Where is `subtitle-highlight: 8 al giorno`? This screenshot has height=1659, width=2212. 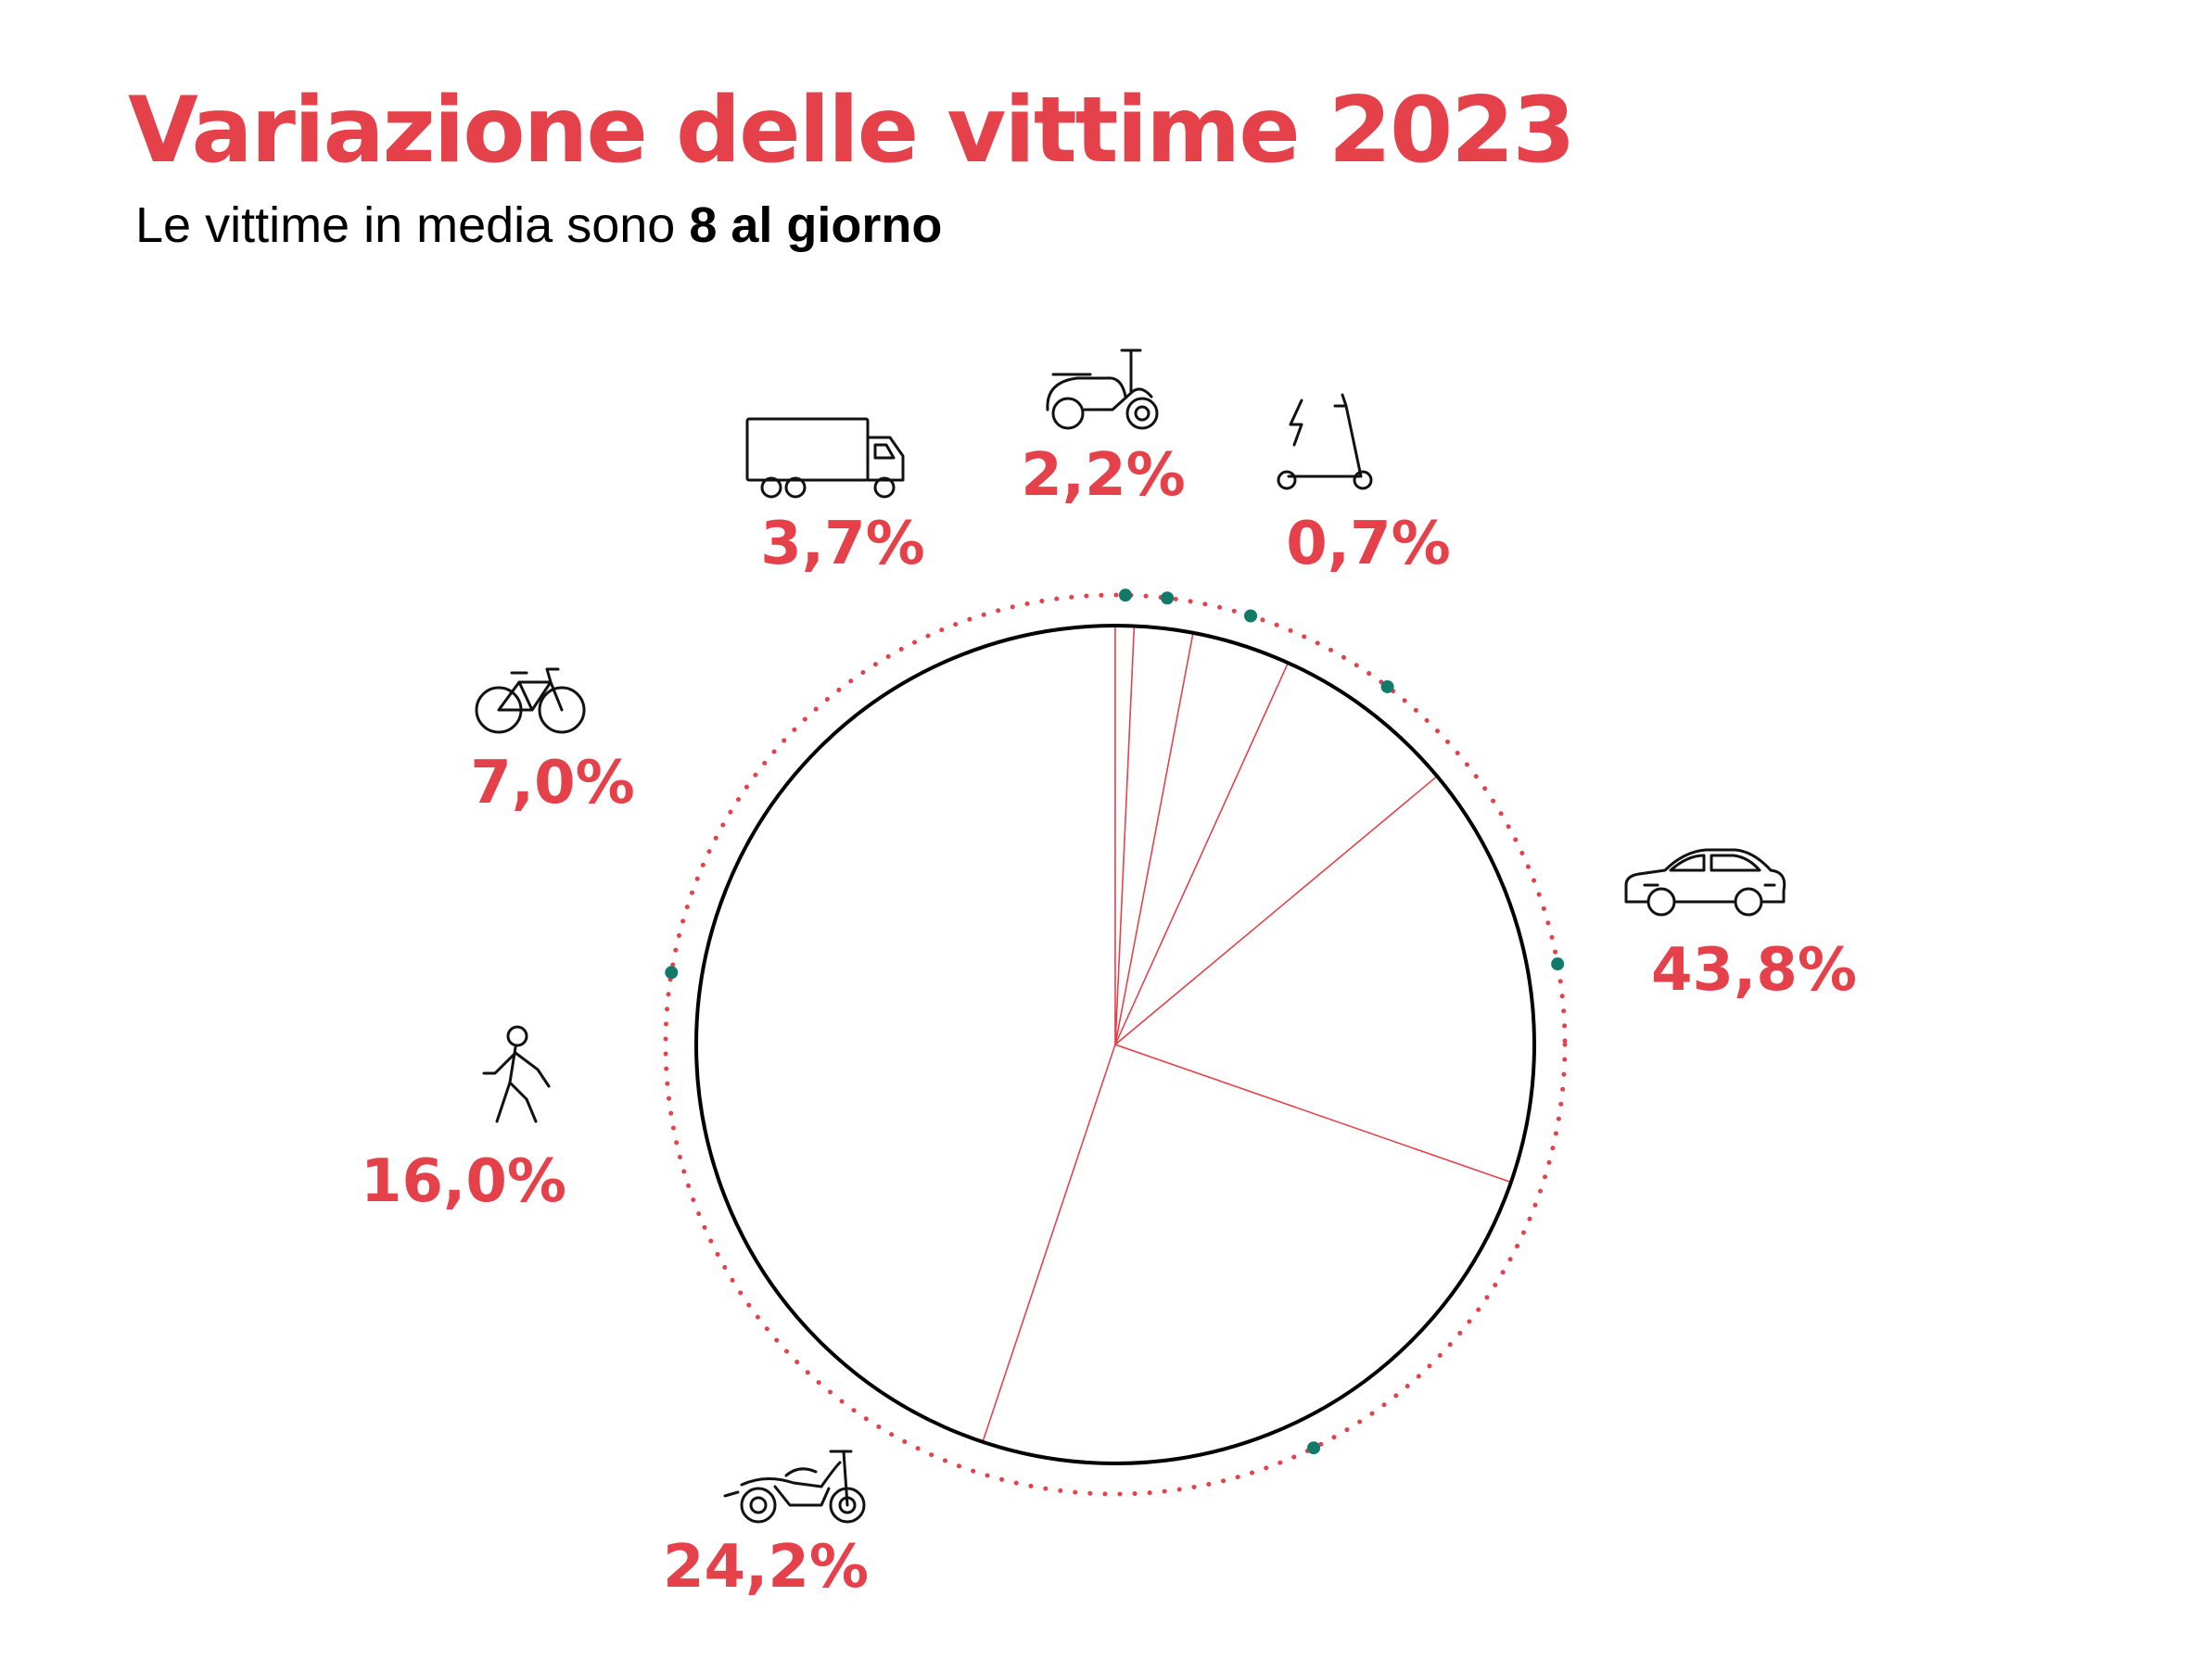
subtitle-highlight: 8 al giorno is located at coordinates (816, 225).